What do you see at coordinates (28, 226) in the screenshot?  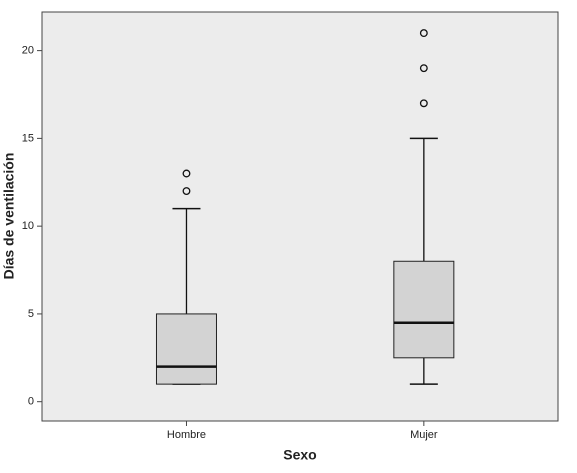 I see `y-tick-label: 10` at bounding box center [28, 226].